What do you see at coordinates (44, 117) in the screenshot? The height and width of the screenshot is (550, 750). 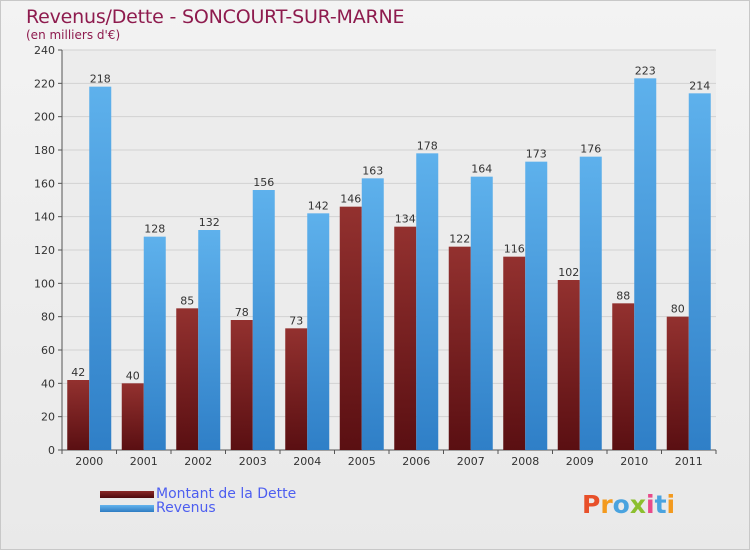 I see `y-tick-label: 200` at bounding box center [44, 117].